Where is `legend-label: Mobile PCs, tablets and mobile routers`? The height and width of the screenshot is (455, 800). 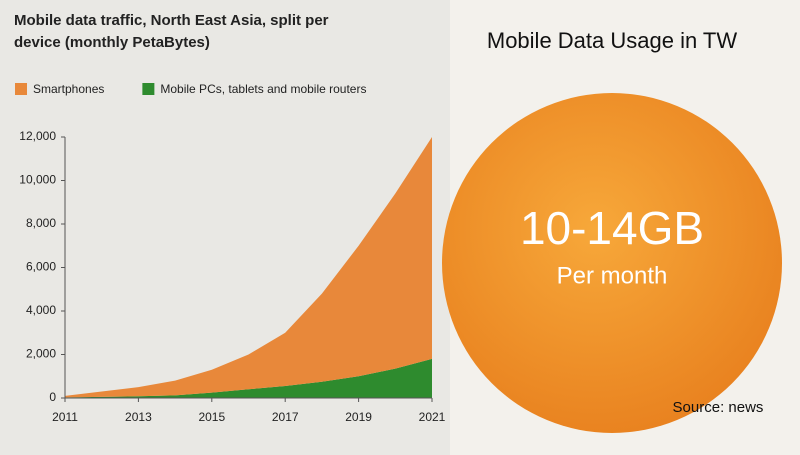
legend-label: Mobile PCs, tablets and mobile routers is located at coordinates (263, 89).